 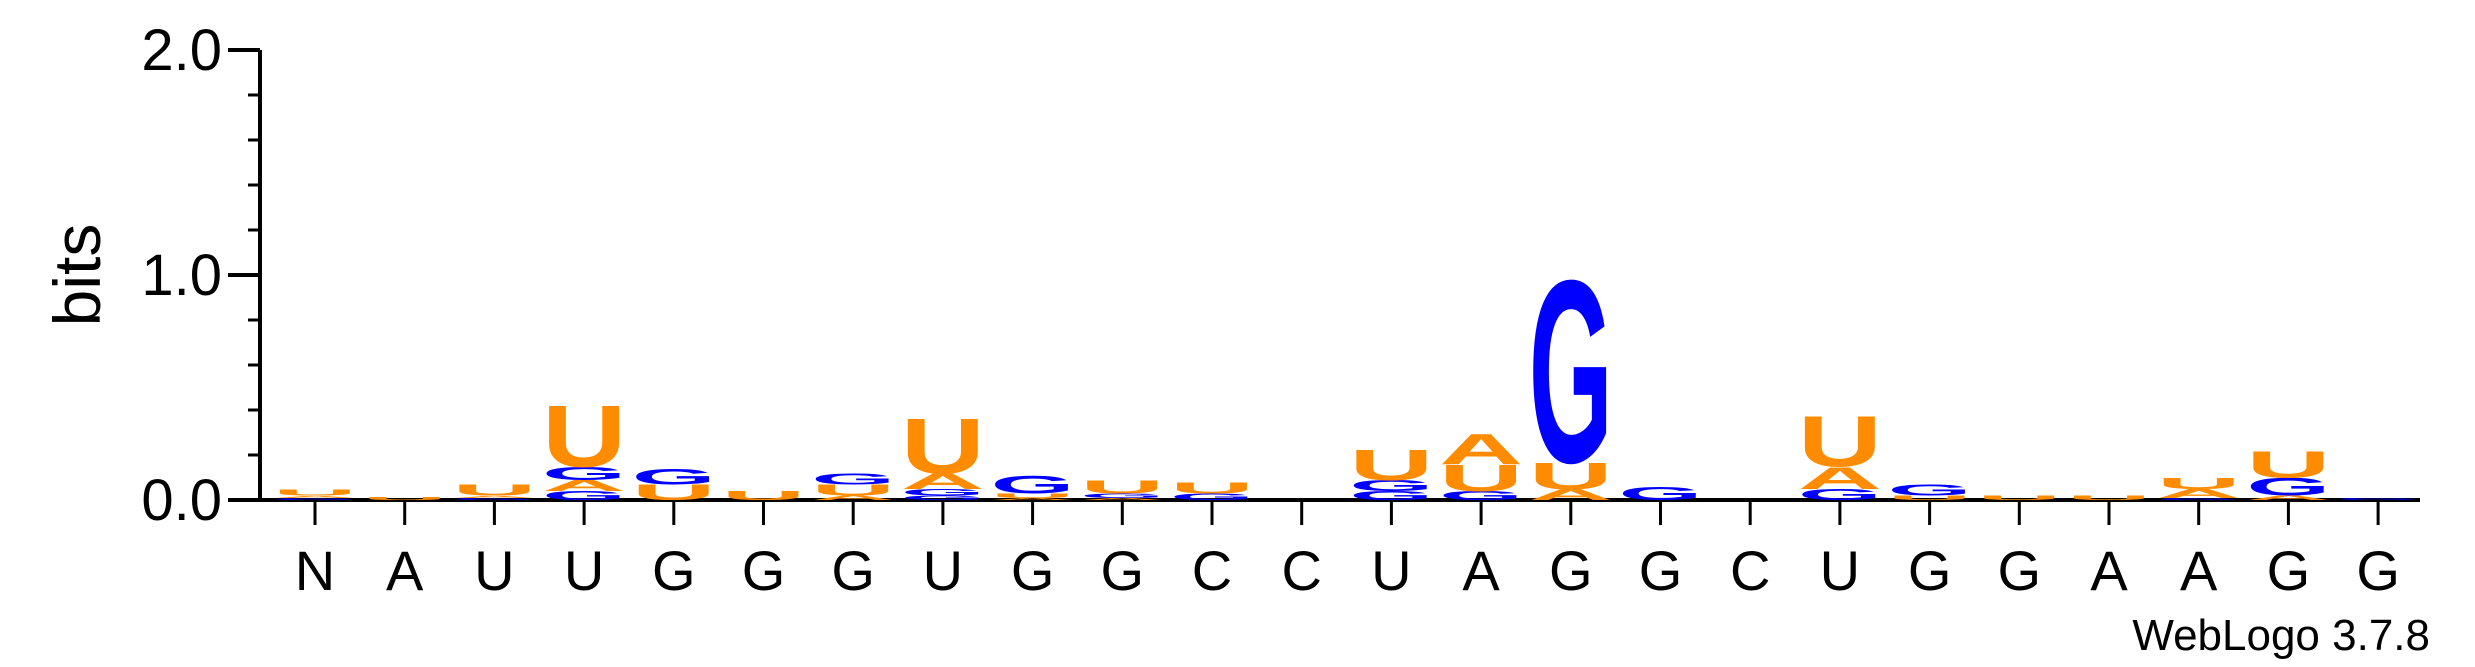 I want to click on letter-stack: UG, so click(x=674, y=484).